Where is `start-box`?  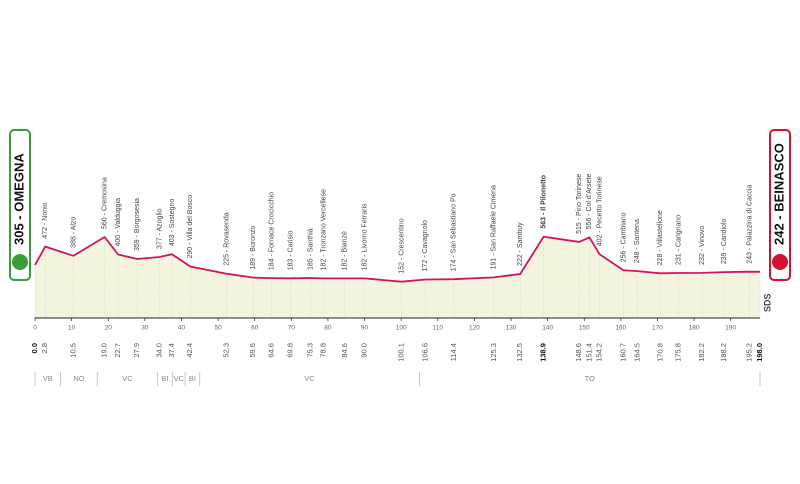
start-box is located at coordinates (20, 205).